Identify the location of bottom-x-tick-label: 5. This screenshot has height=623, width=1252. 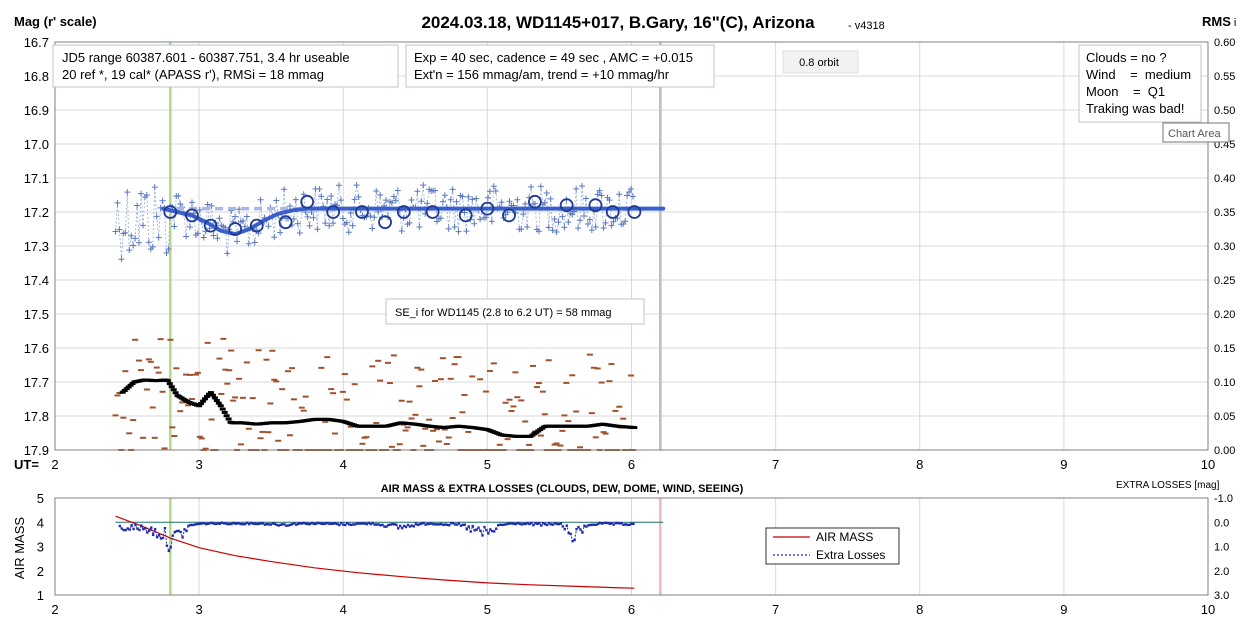
(487, 609).